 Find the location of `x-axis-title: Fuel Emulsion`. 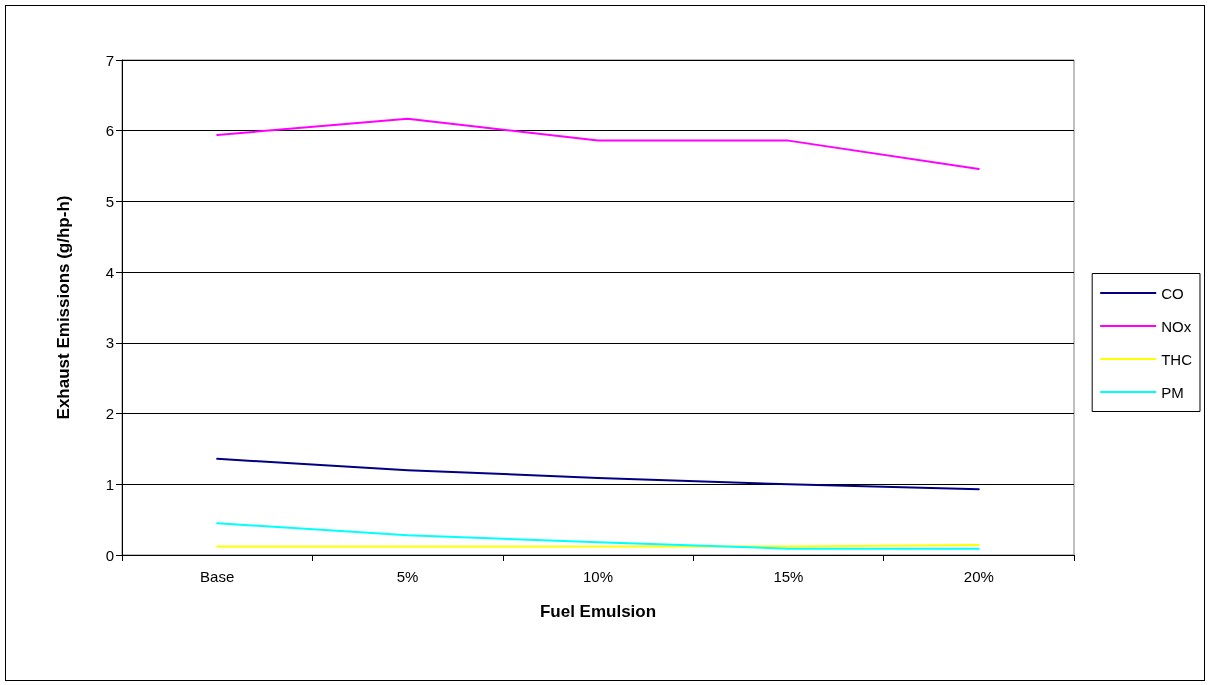

x-axis-title: Fuel Emulsion is located at coordinates (598, 611).